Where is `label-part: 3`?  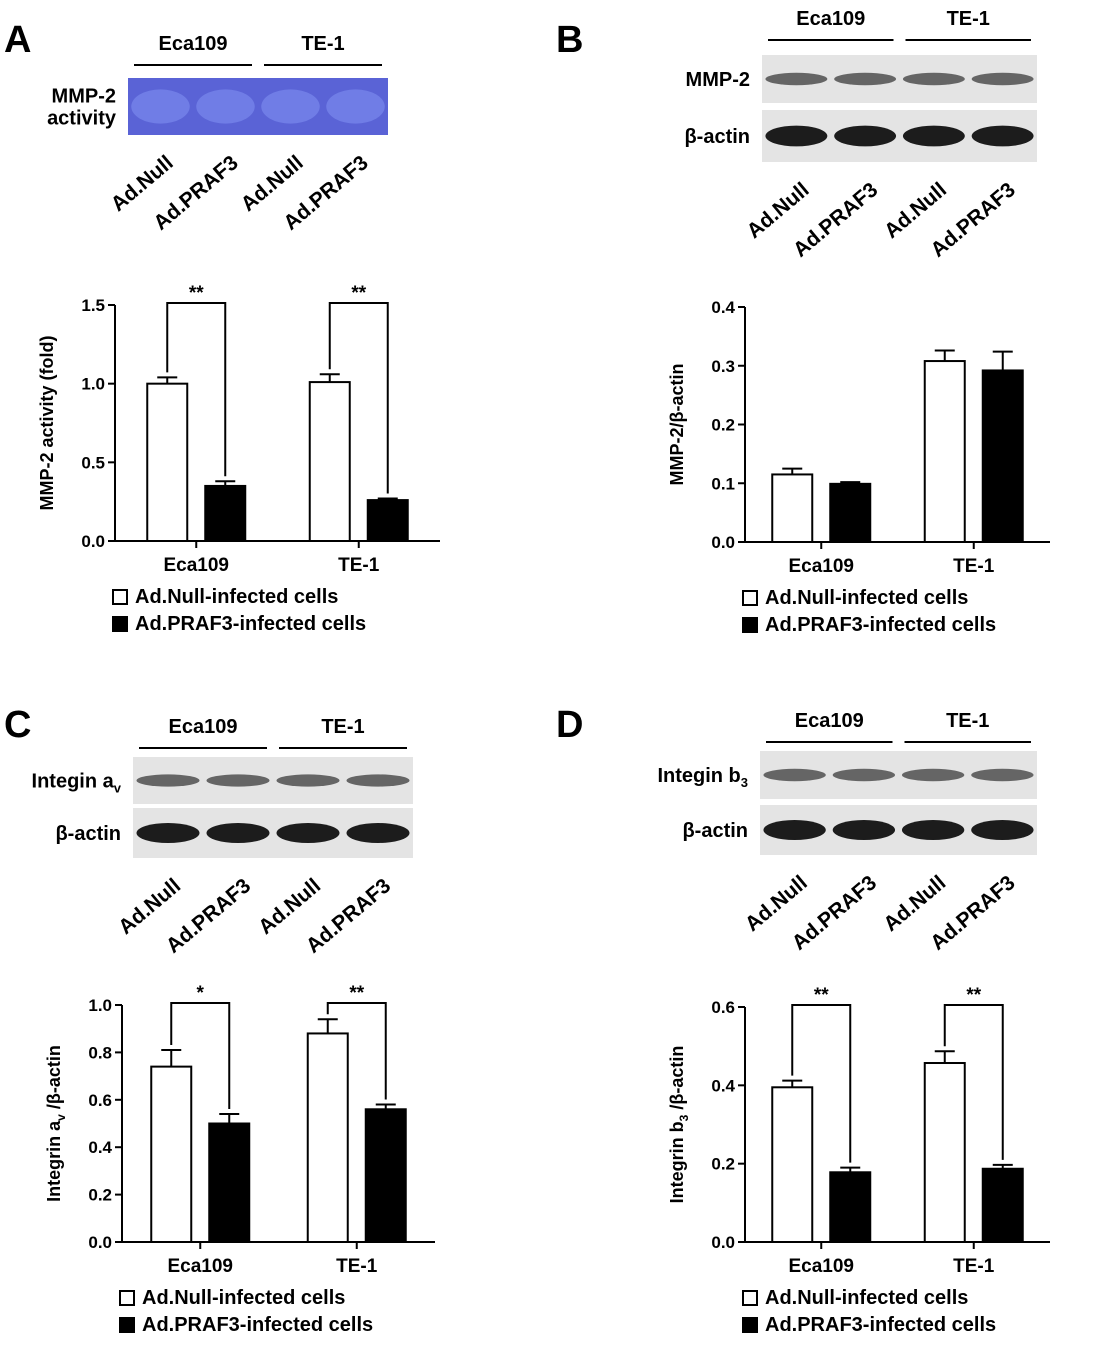
label-part: 3 is located at coordinates (684, 1117).